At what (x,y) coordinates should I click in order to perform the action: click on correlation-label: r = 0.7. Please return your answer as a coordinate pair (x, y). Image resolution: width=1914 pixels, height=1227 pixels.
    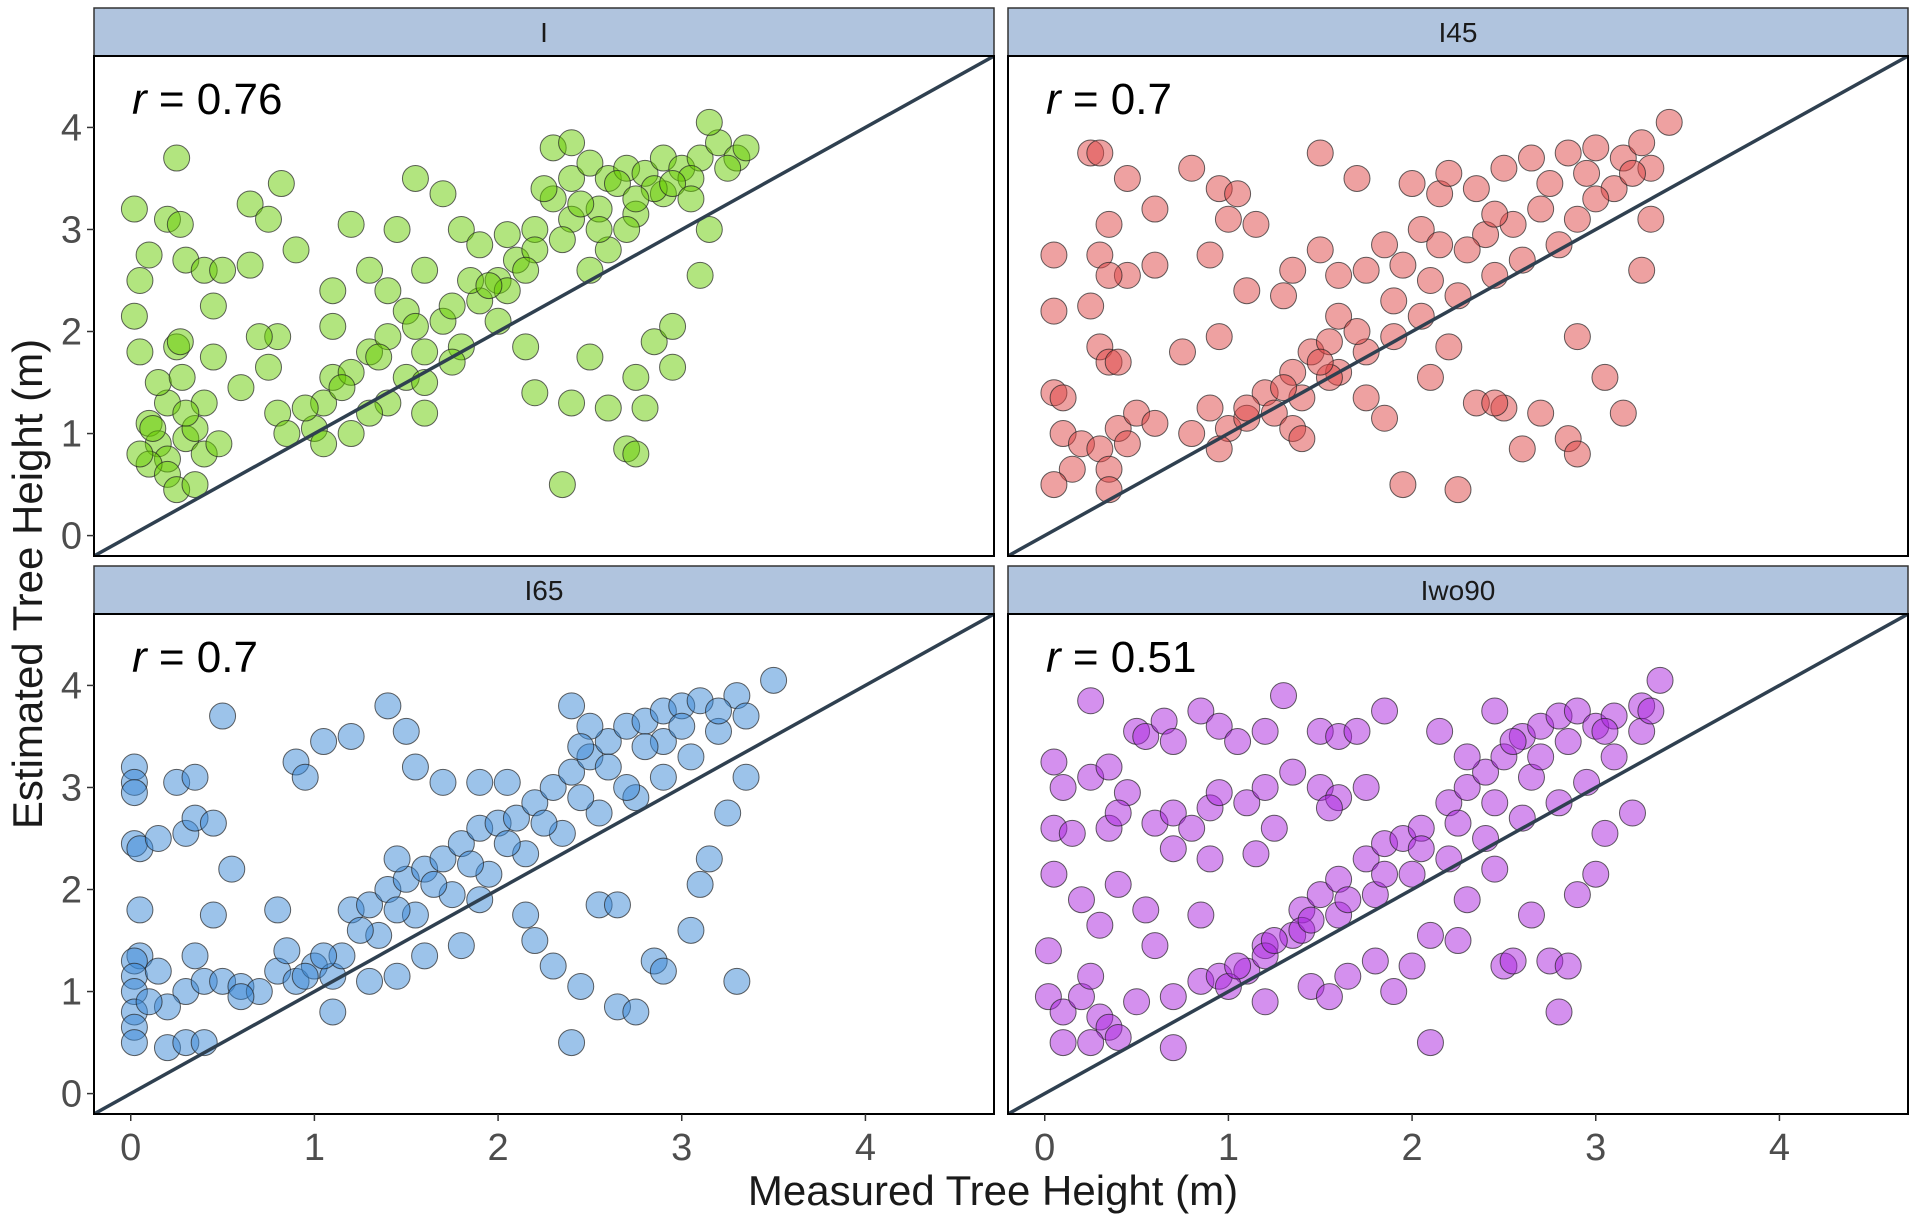
    Looking at the image, I should click on (195, 657).